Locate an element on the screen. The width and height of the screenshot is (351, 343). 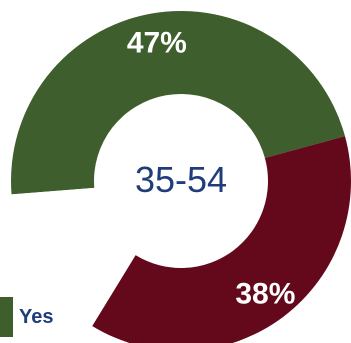
legend-swatch-yes is located at coordinates (6, 317).